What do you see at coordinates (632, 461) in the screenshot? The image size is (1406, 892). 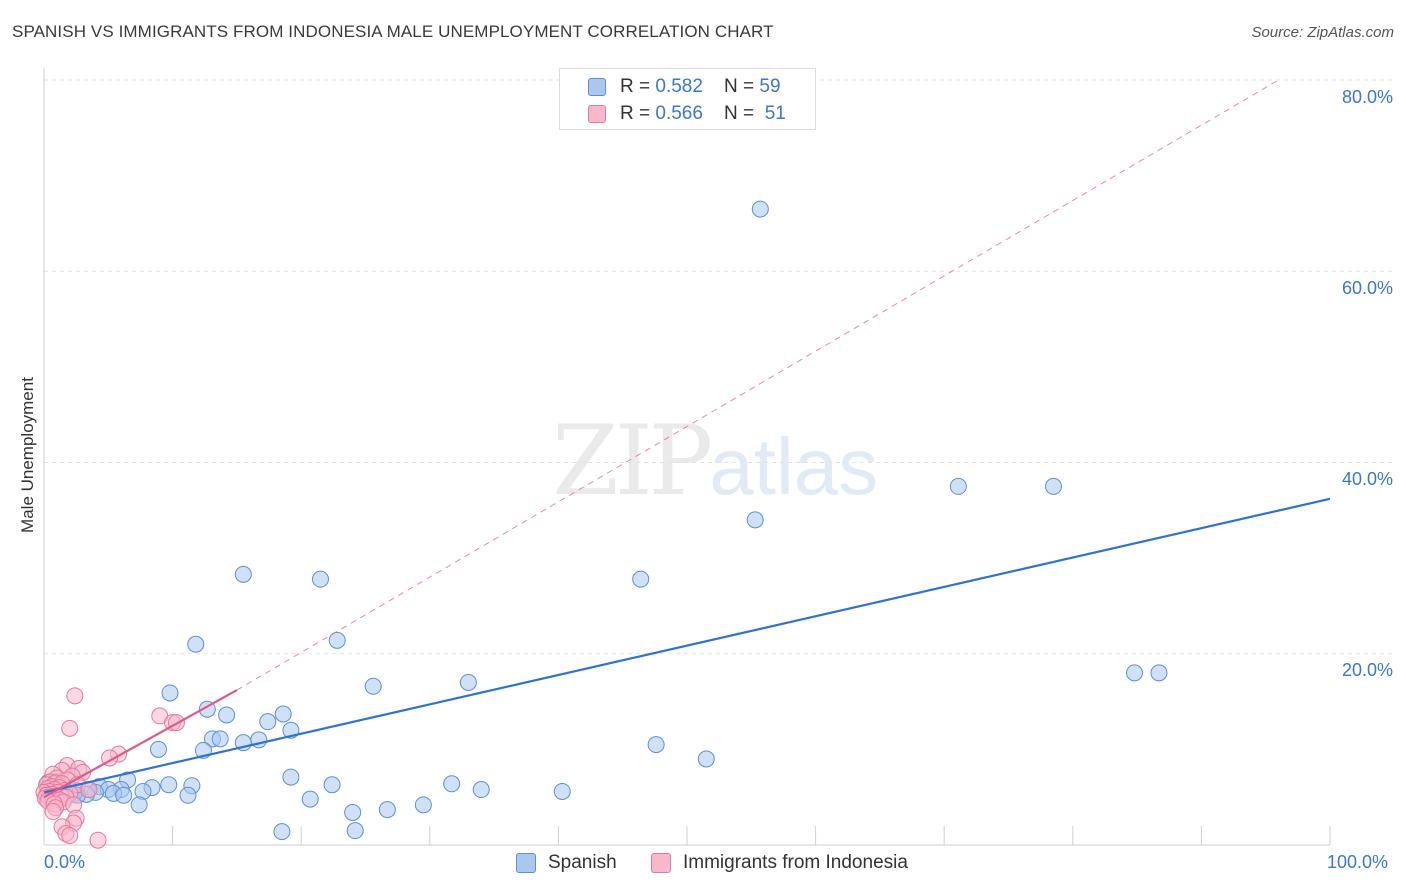 I see `watermark-zip: ZIP` at bounding box center [632, 461].